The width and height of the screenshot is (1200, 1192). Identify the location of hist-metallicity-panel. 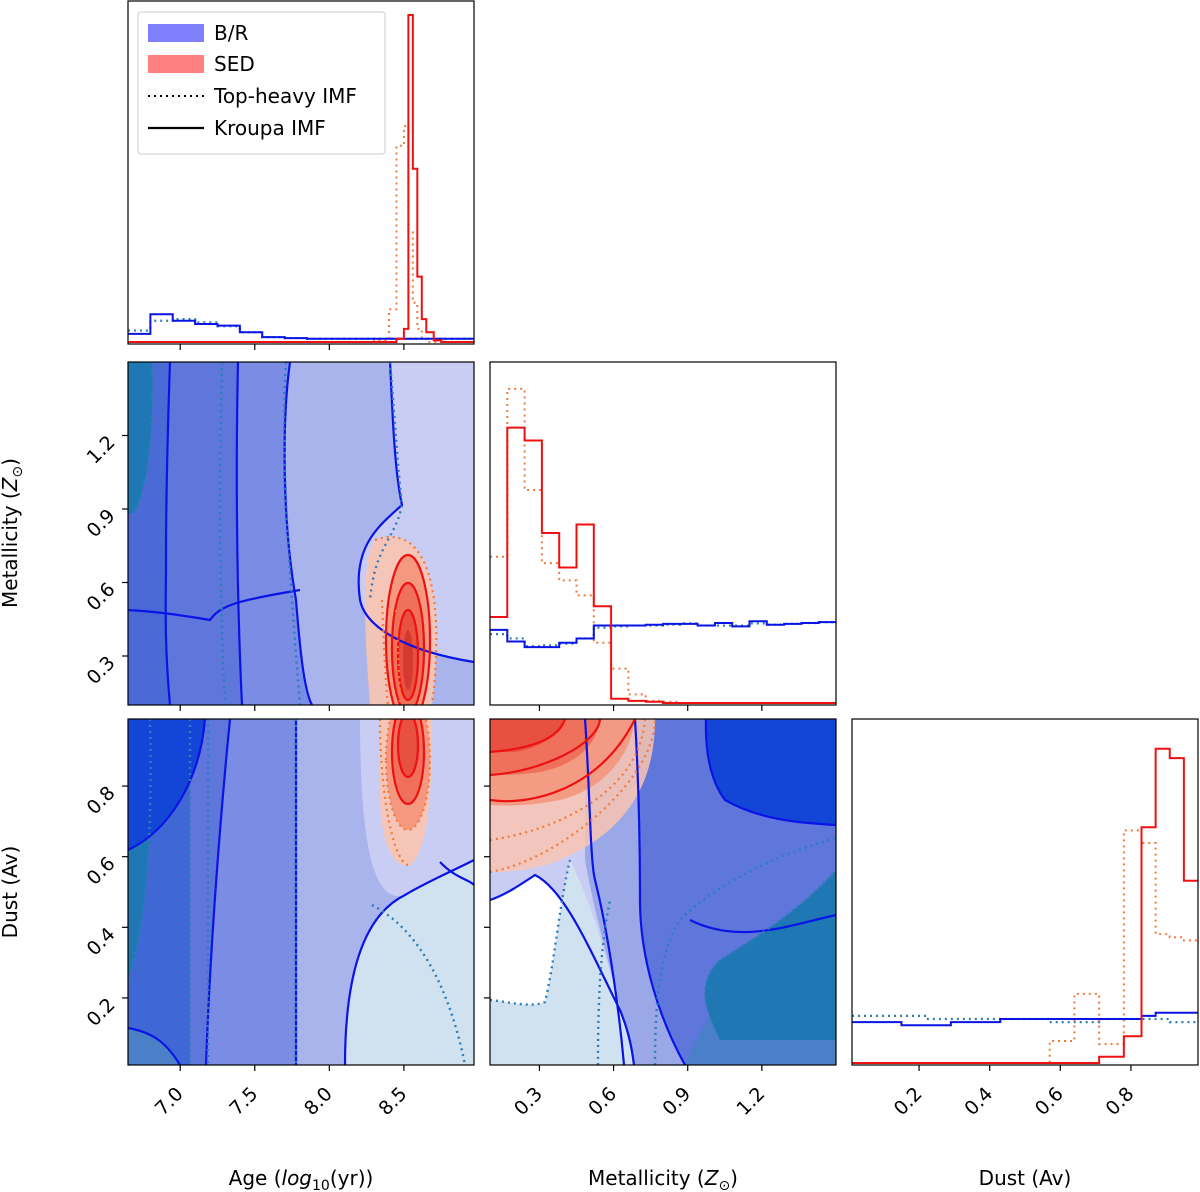
(663, 545).